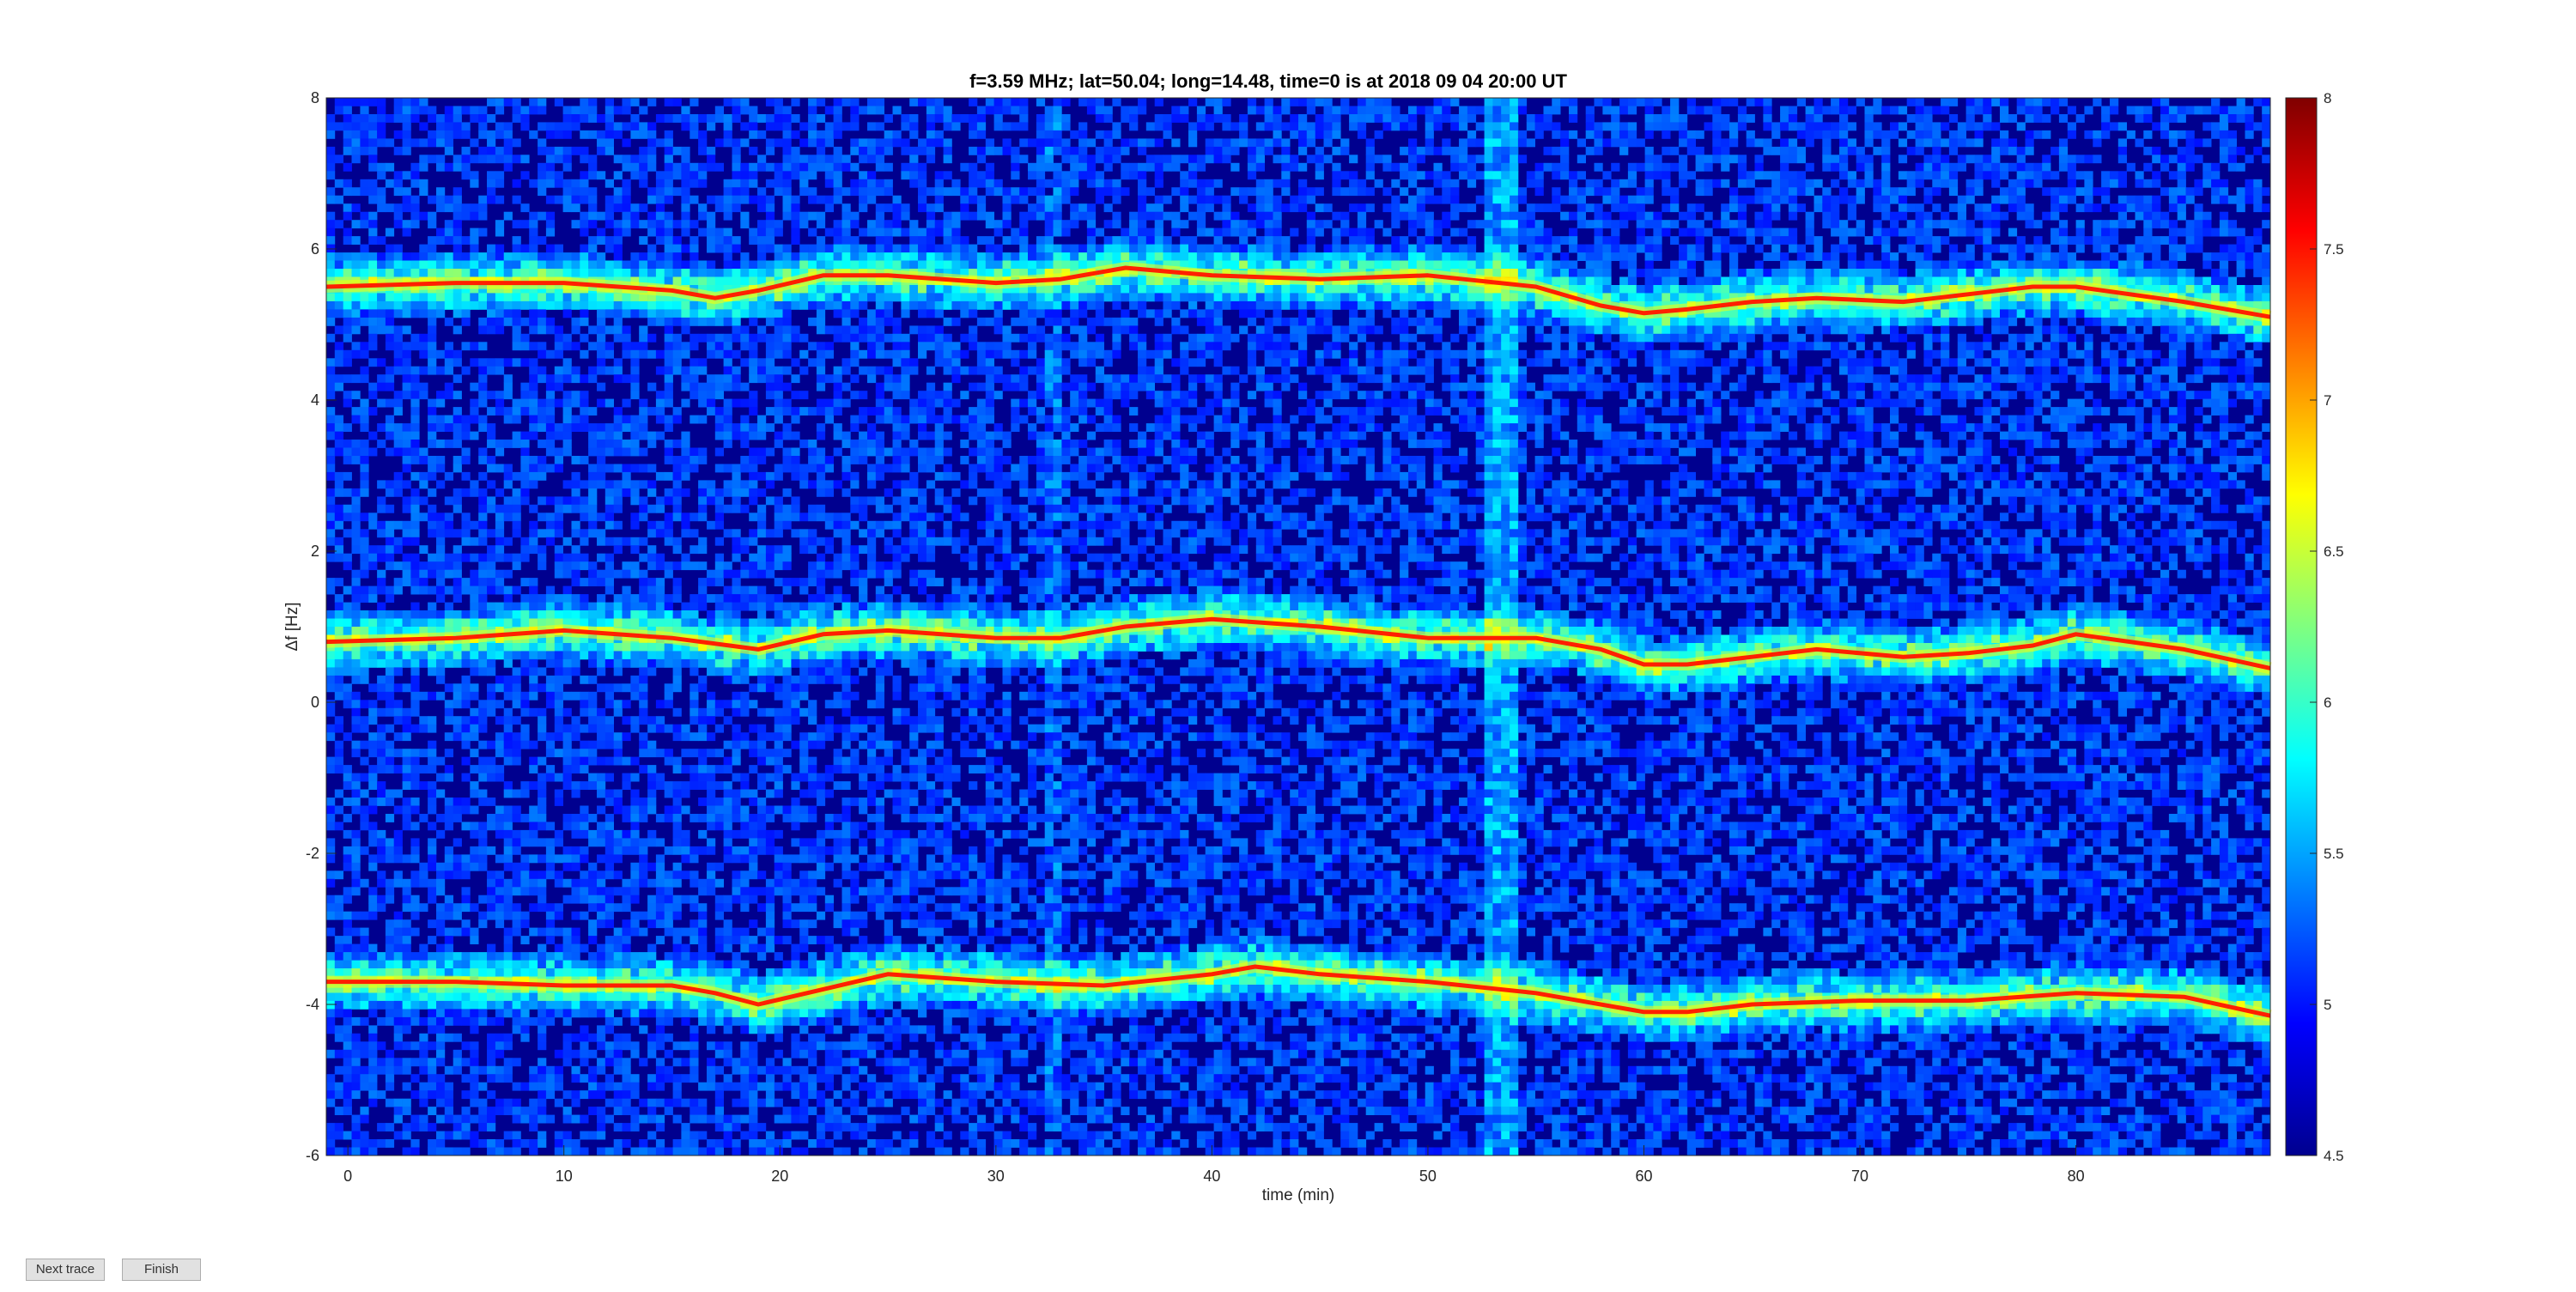 This screenshot has width=2576, height=1292. I want to click on x-tick-label: 20, so click(779, 1176).